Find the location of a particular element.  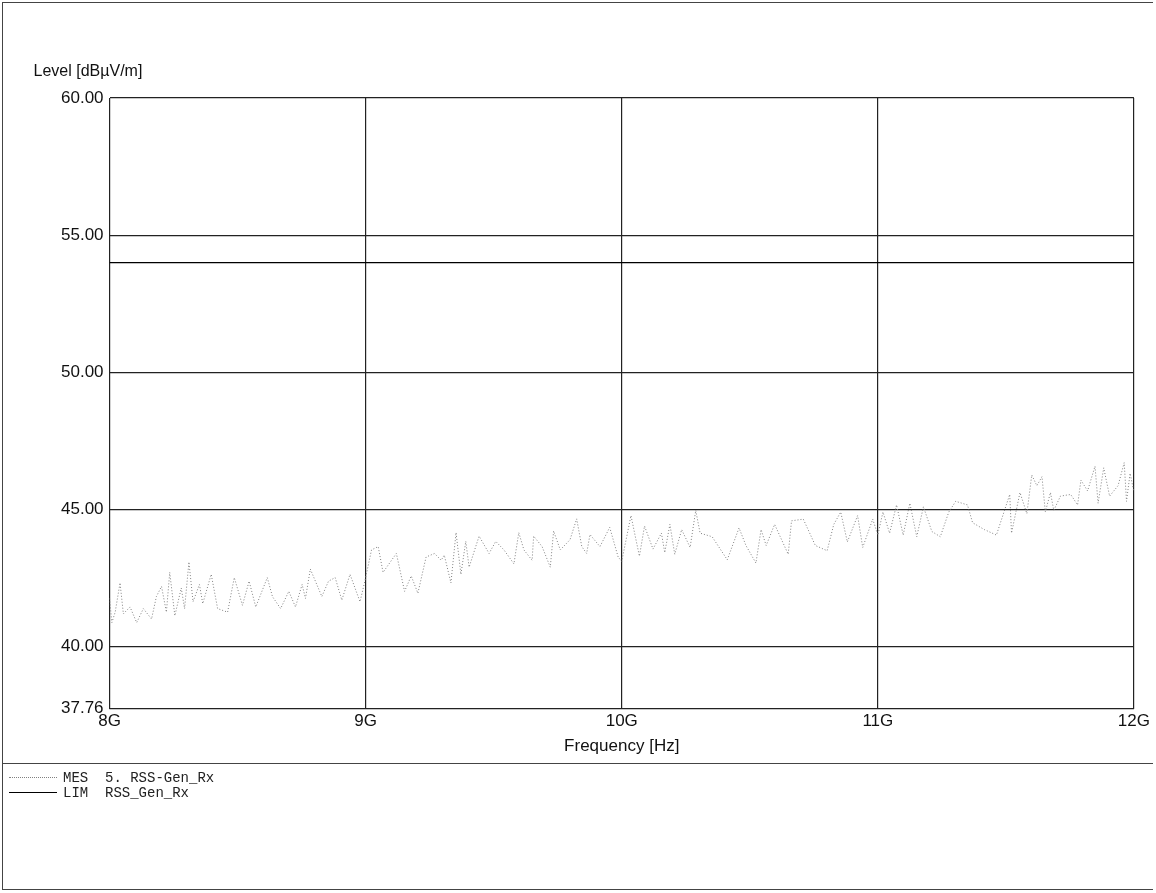

y-tick-label: 40.00 is located at coordinates (82, 646).